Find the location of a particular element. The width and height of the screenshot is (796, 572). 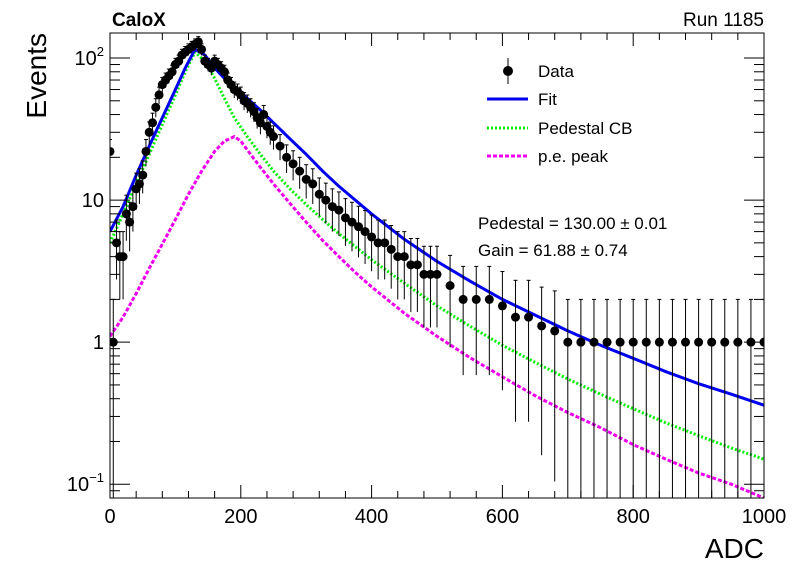

x-tick-label: 400 is located at coordinates (371, 517).